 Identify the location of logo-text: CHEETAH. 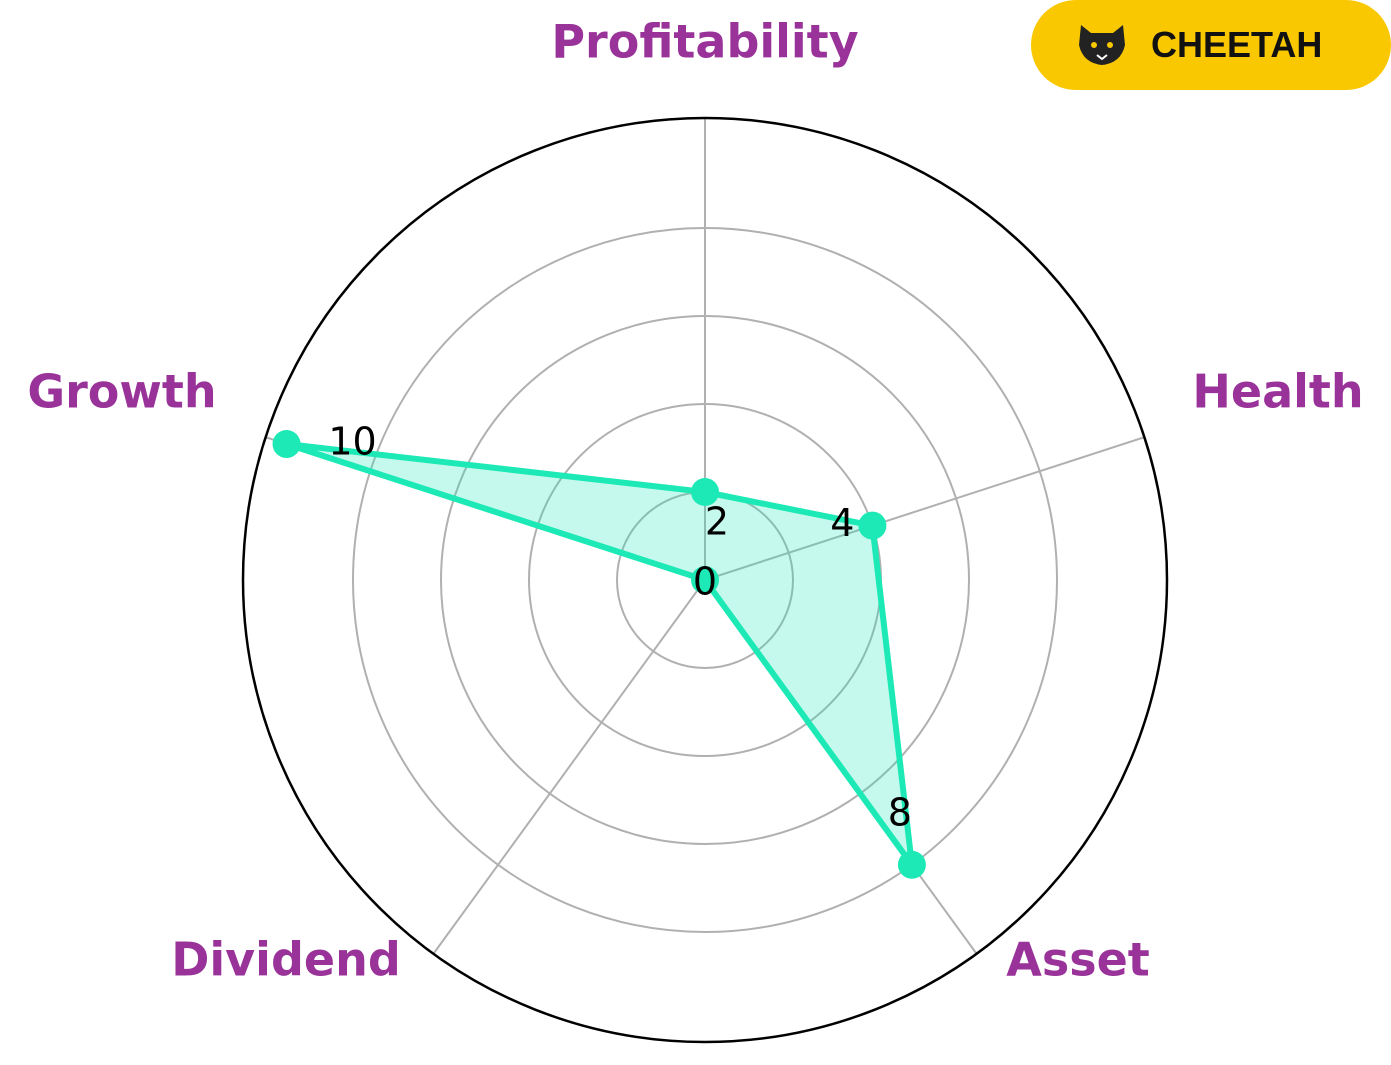
(1237, 44).